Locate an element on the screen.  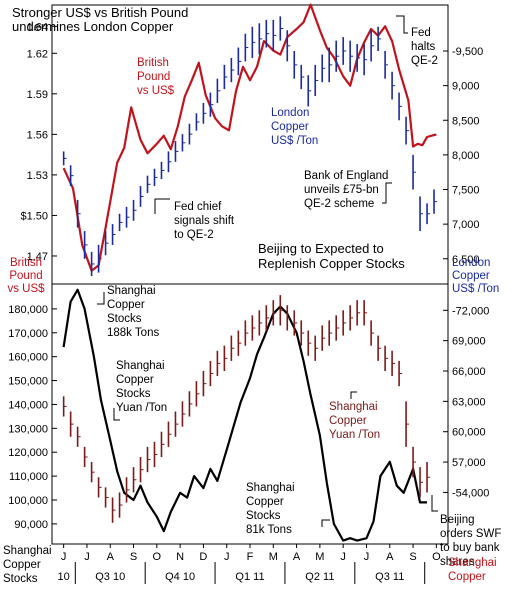
annotation-line: to QE-2 is located at coordinates (194, 235).